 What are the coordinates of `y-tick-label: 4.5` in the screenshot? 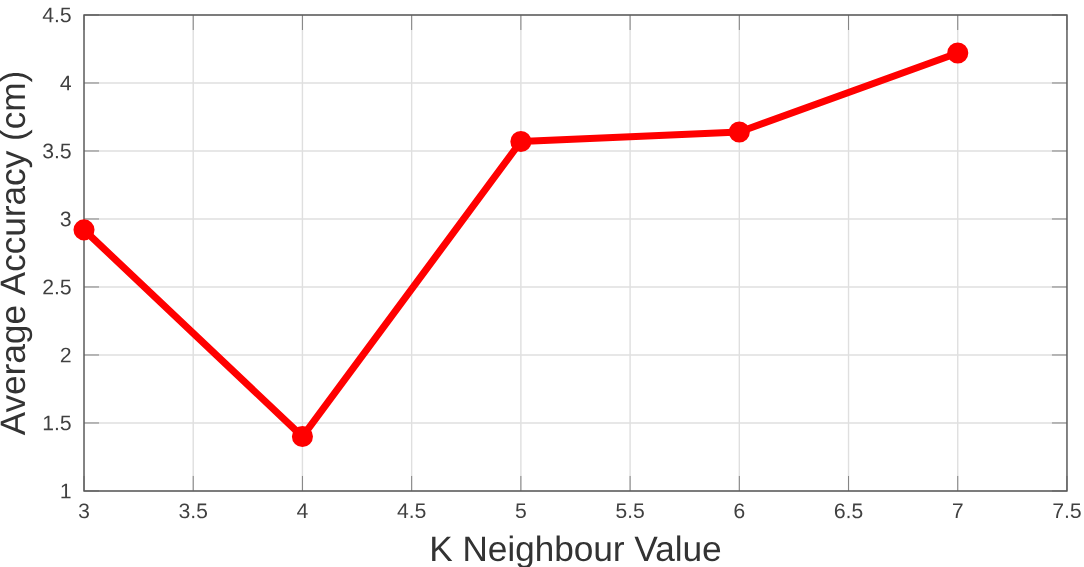 It's located at (56, 15).